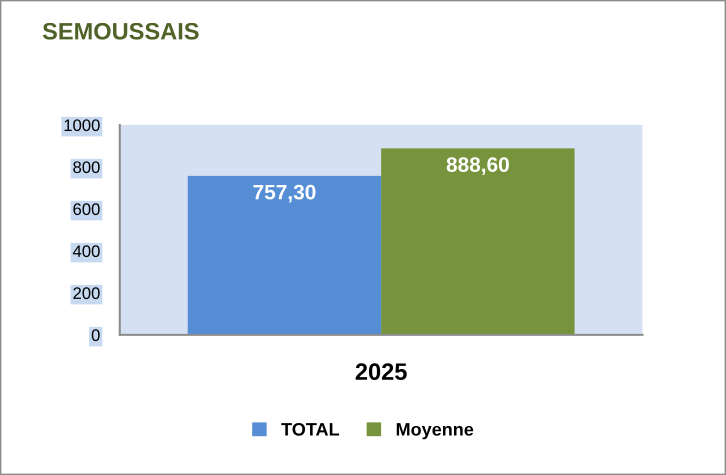 The width and height of the screenshot is (726, 475). What do you see at coordinates (381, 371) in the screenshot?
I see `x-tick-label: 2025` at bounding box center [381, 371].